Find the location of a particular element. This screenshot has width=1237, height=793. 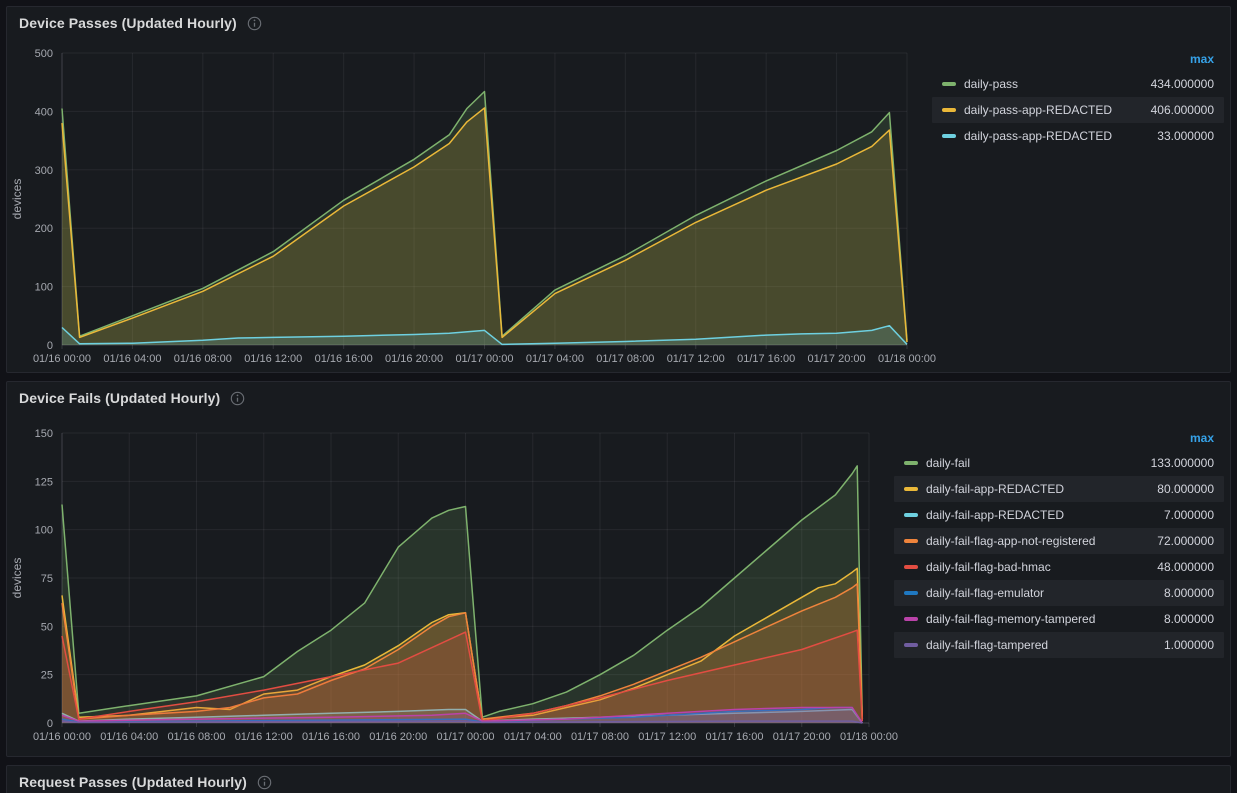

legend-row: daily-pass-app-REDACTED 33.000000 is located at coordinates (1078, 136).